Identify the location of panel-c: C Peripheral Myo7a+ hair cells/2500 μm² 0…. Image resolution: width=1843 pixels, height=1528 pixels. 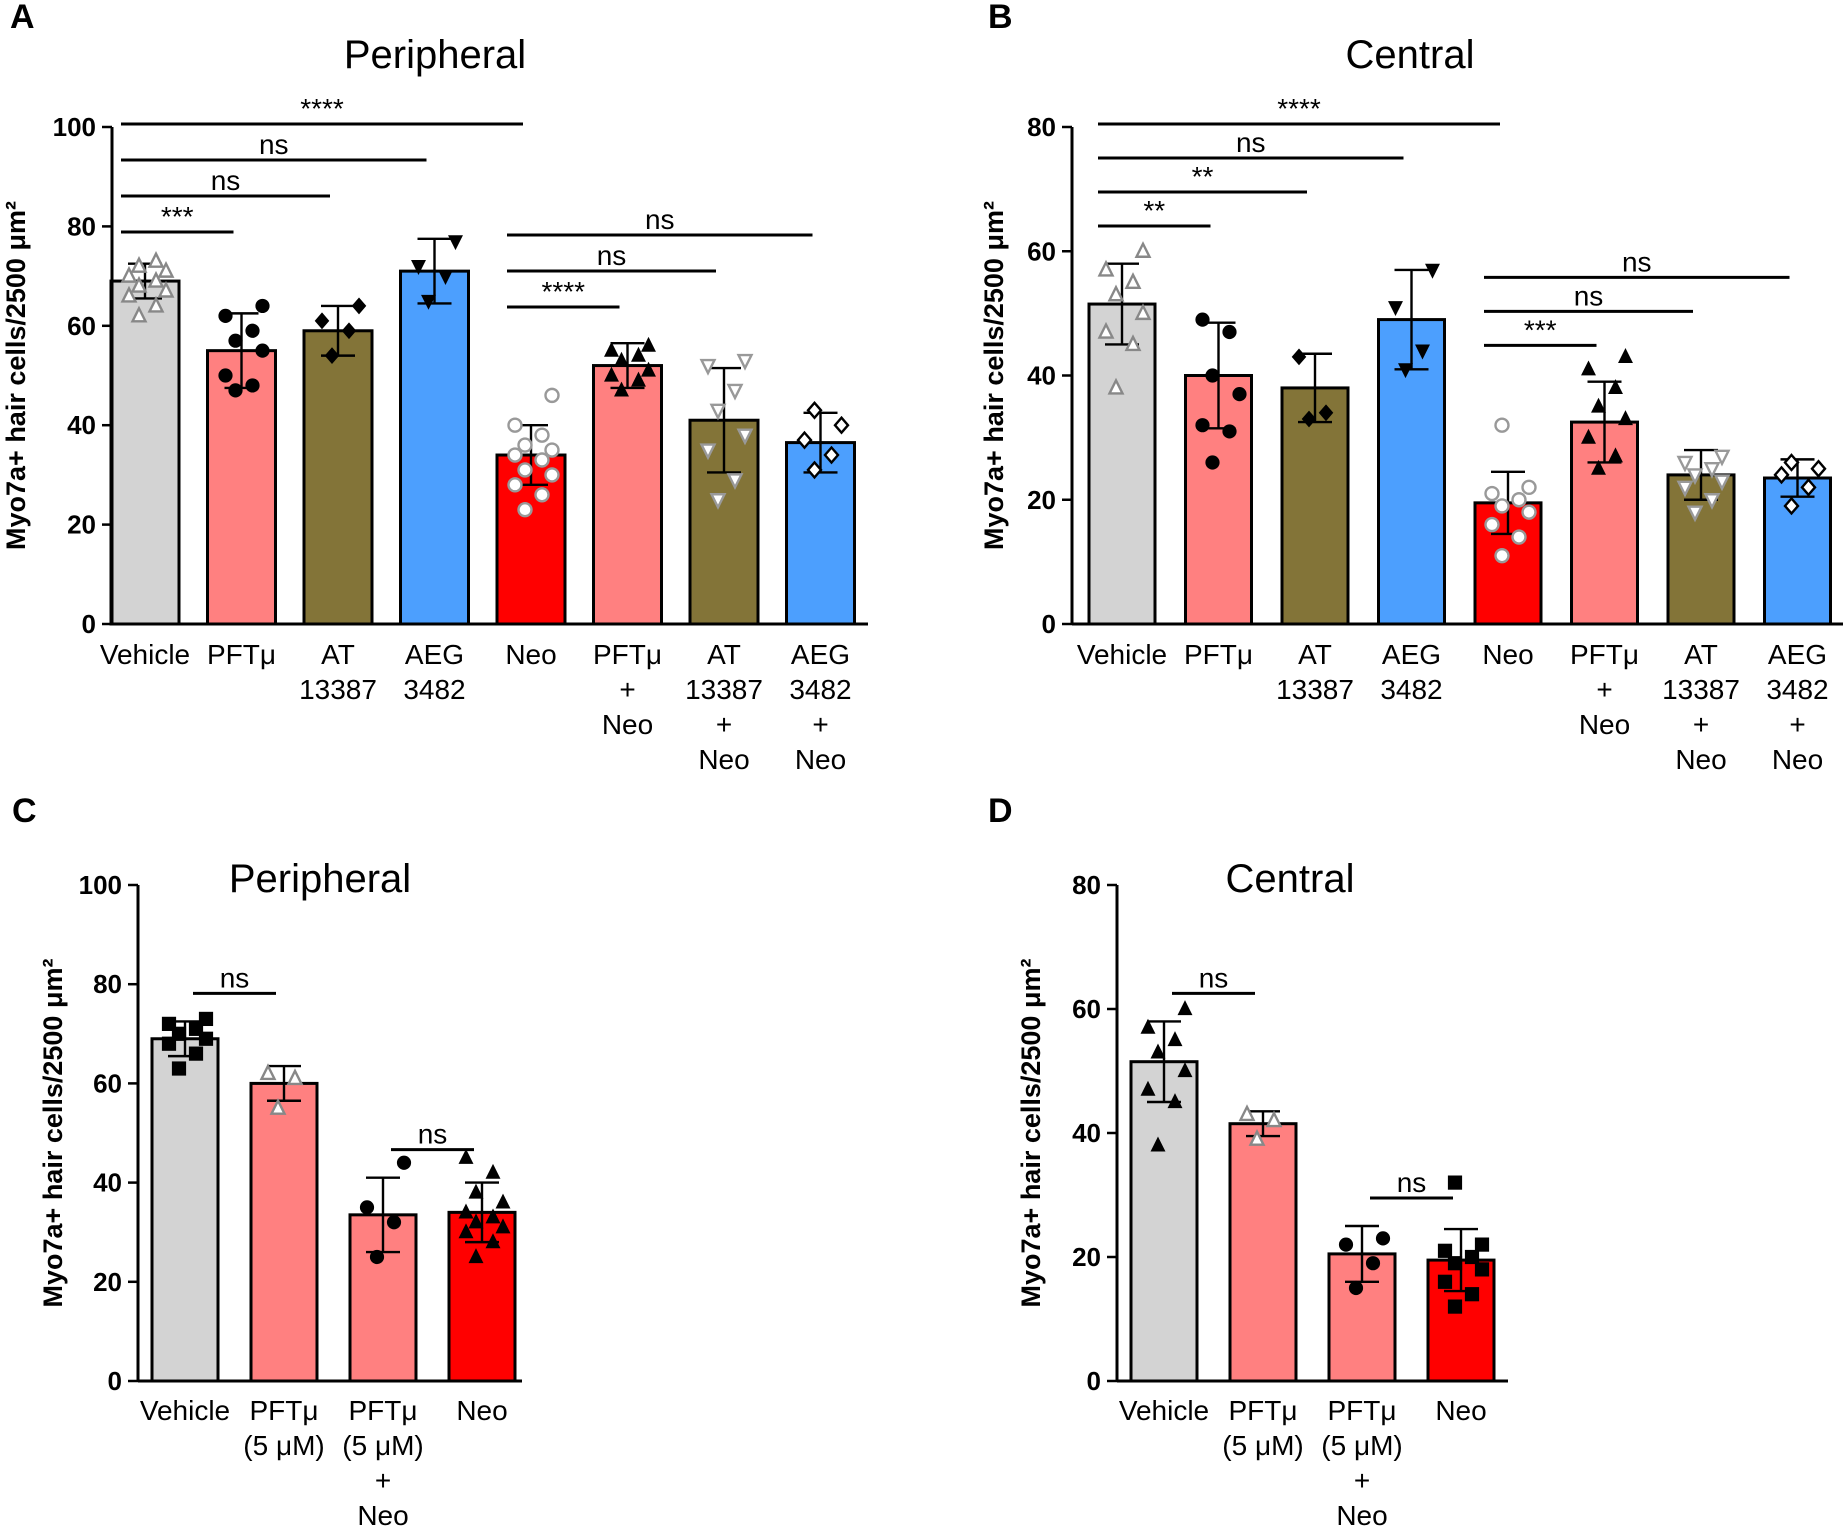
(267, 1160).